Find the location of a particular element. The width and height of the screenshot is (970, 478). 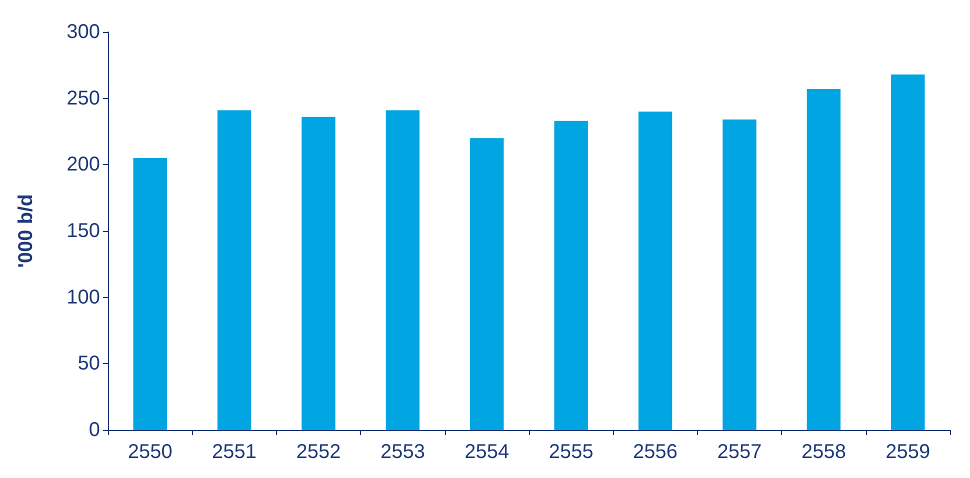

y-tick-label: 150 is located at coordinates (83, 231).